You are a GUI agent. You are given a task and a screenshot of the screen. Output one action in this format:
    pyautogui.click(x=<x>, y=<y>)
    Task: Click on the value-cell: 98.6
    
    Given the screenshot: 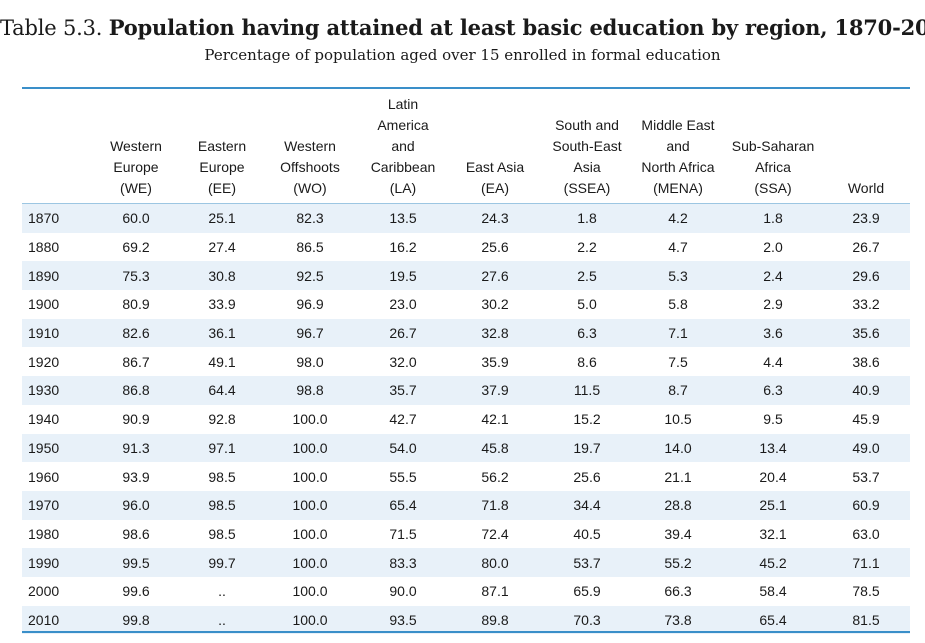 What is the action you would take?
    pyautogui.click(x=136, y=533)
    